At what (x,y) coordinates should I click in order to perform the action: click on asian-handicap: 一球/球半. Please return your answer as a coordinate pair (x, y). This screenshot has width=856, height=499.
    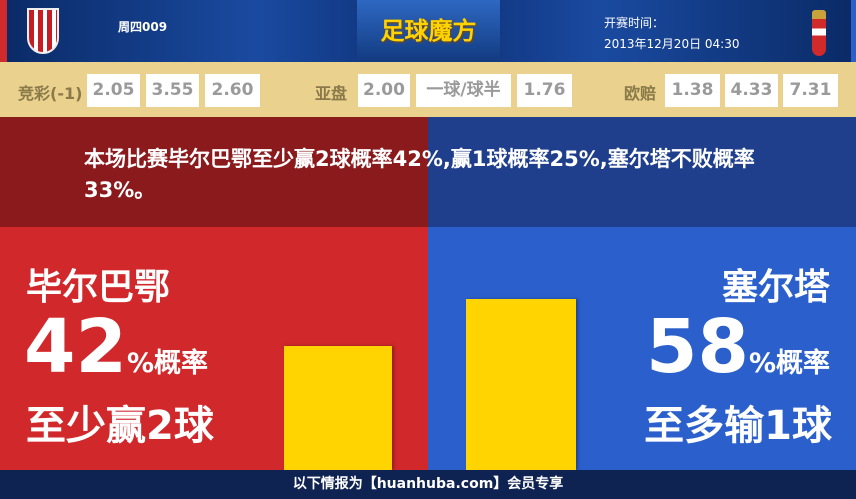
    Looking at the image, I should click on (463, 90).